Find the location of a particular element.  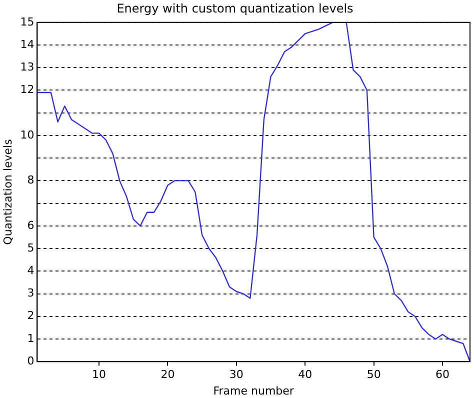

y-tick-label: 2 is located at coordinates (30, 315).